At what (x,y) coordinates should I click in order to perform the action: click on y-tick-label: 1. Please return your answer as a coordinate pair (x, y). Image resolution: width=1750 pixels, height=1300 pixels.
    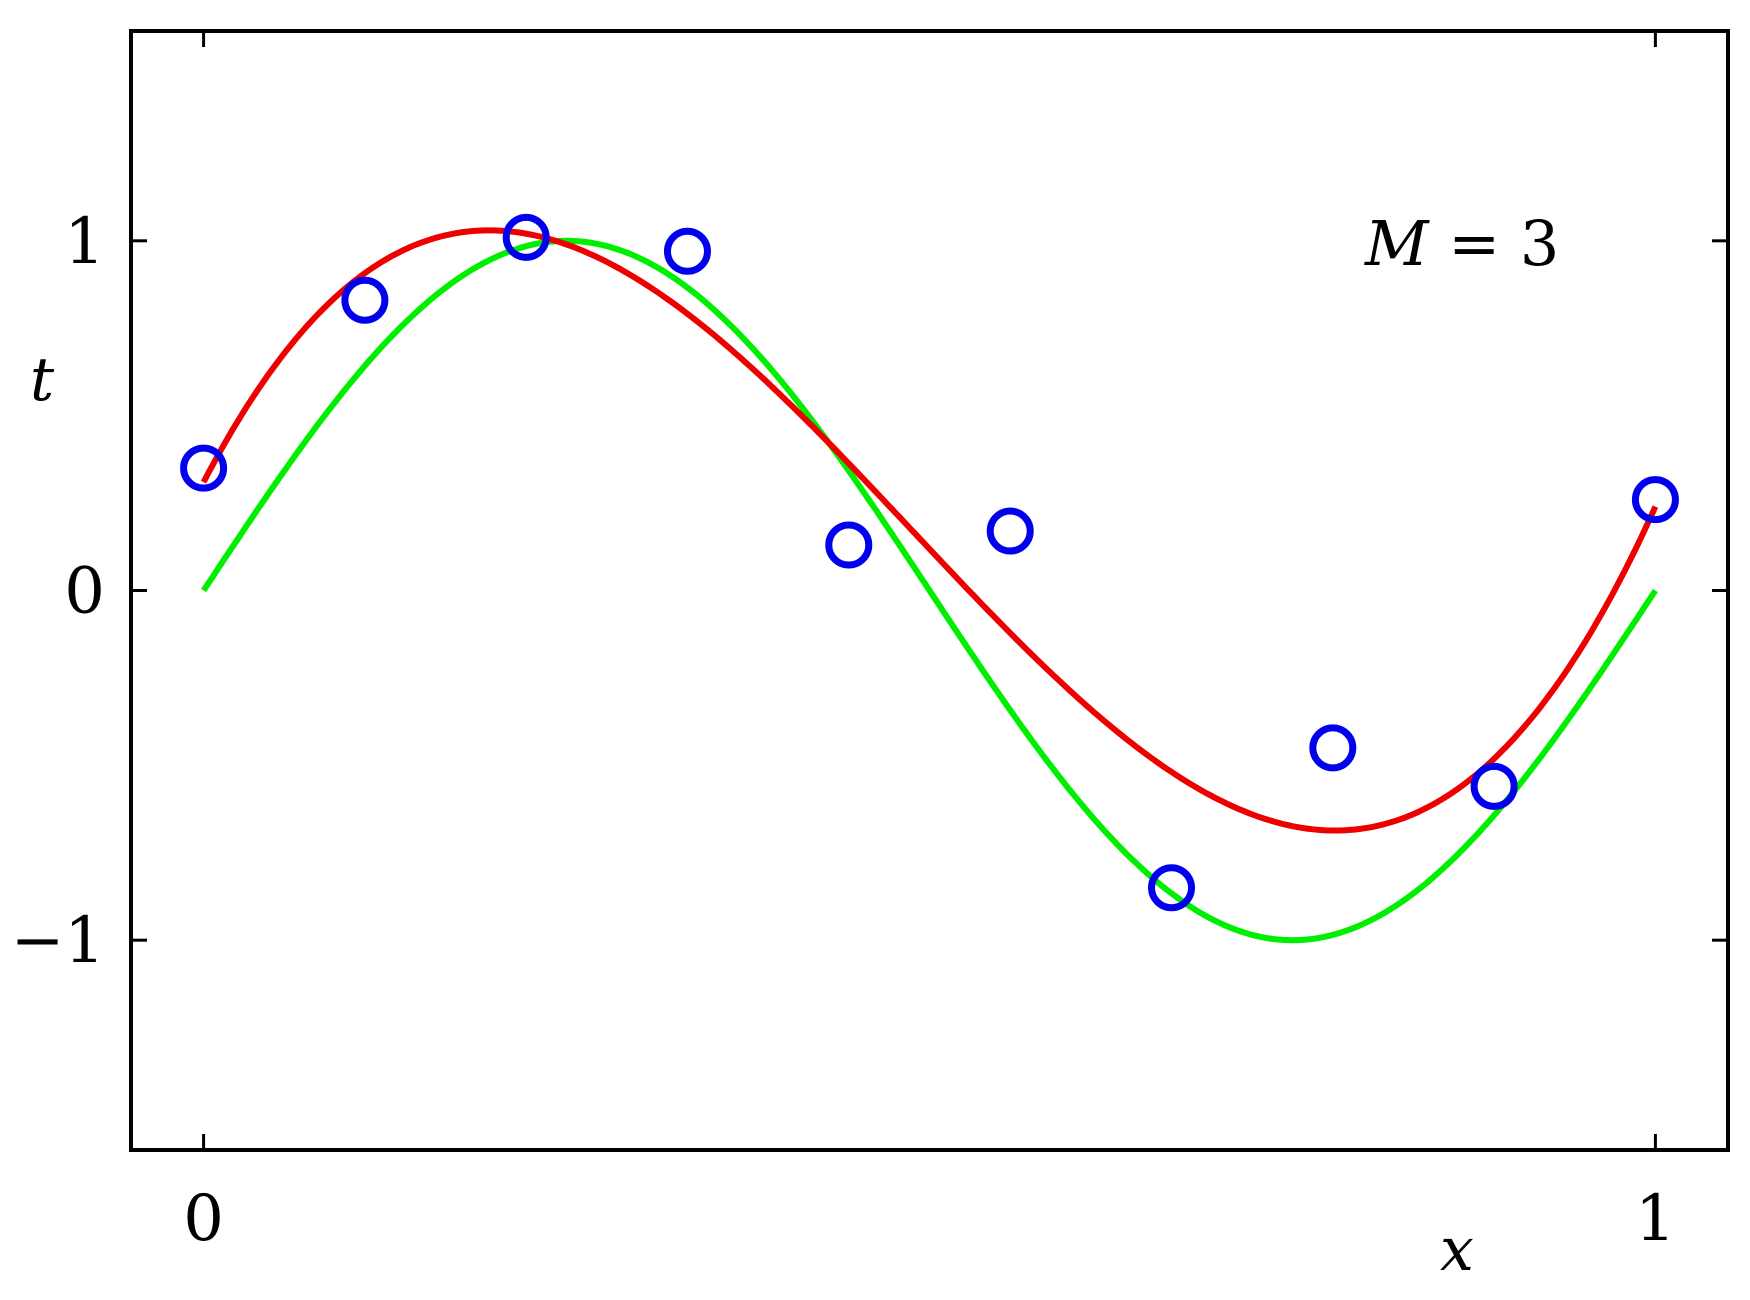
    Looking at the image, I should click on (84, 242).